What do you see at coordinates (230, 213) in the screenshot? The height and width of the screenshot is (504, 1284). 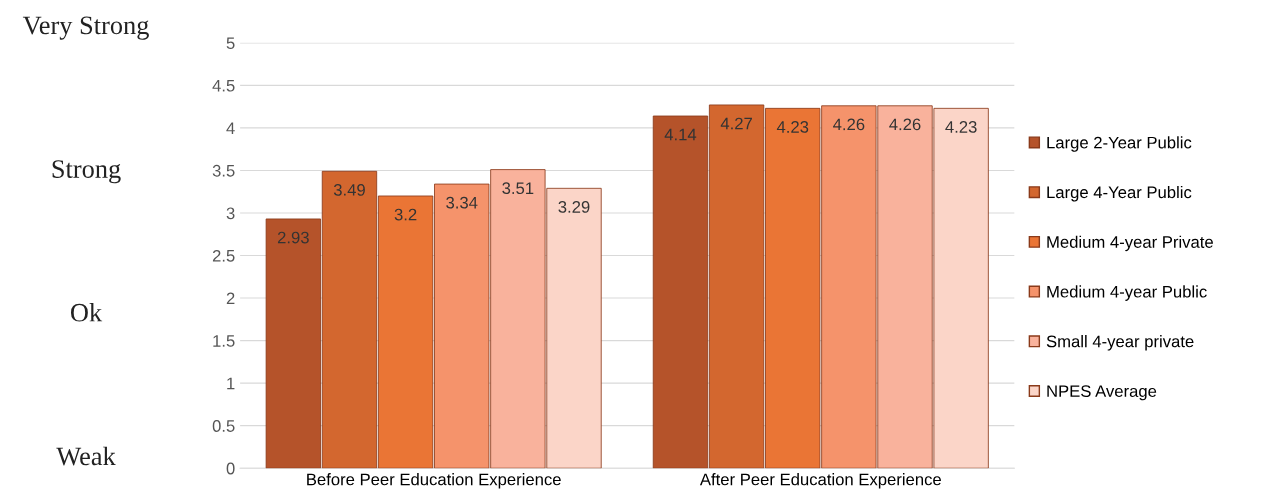 I see `y-tick-label: 3` at bounding box center [230, 213].